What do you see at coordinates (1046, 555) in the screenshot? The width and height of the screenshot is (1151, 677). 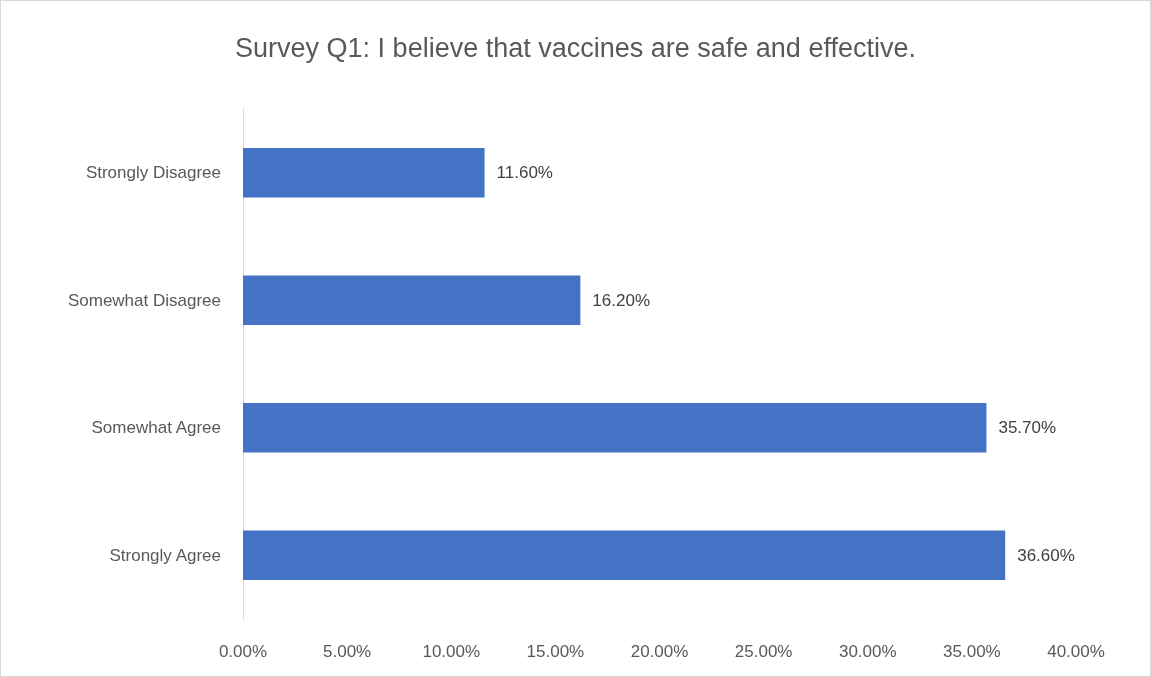 I see `data-label: 36.60%` at bounding box center [1046, 555].